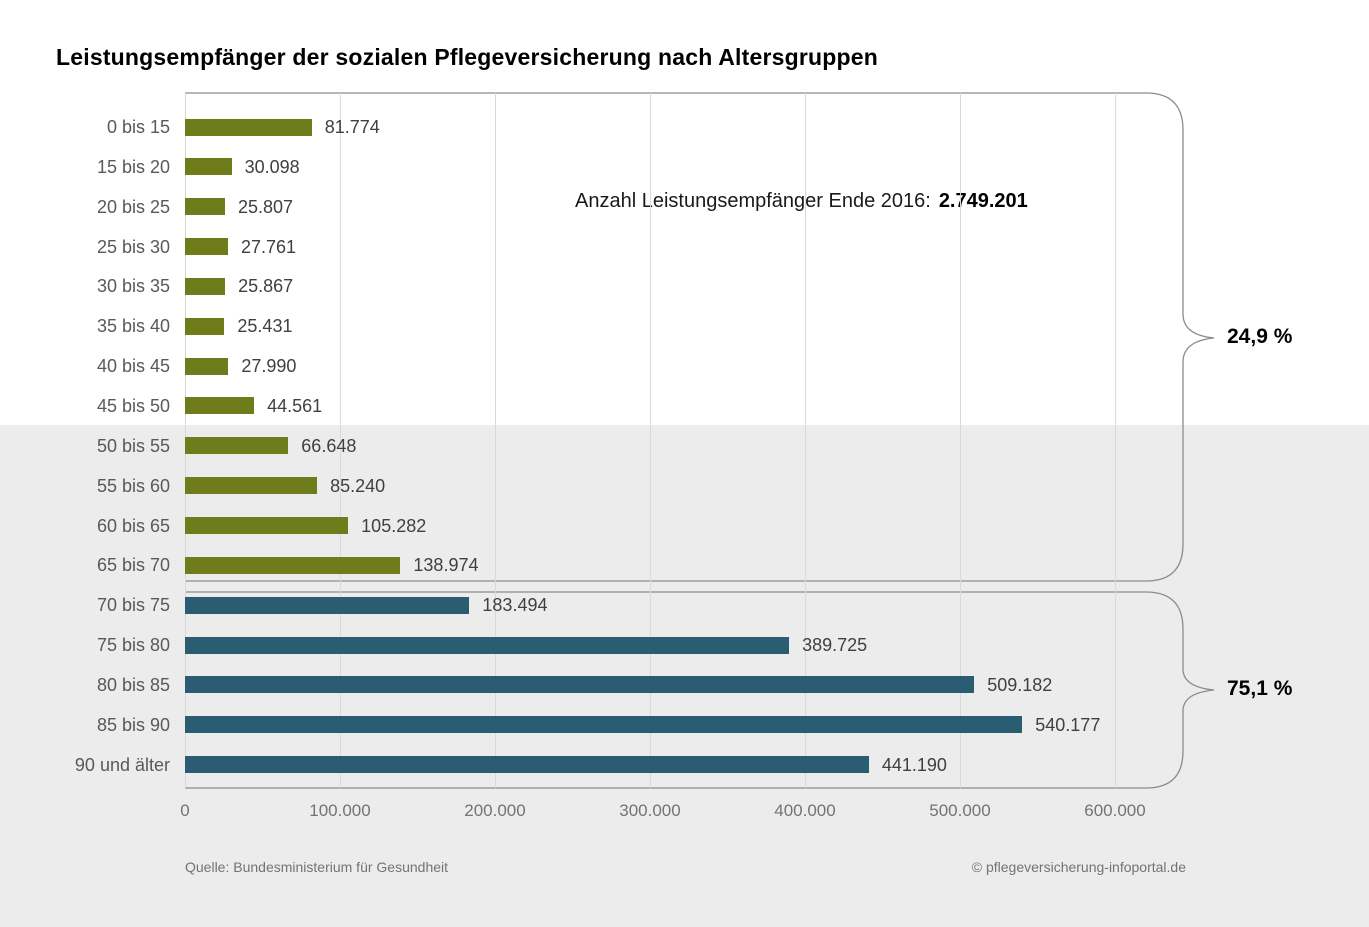 This screenshot has height=927, width=1369. I want to click on bar-90-und-älter, so click(527, 765).